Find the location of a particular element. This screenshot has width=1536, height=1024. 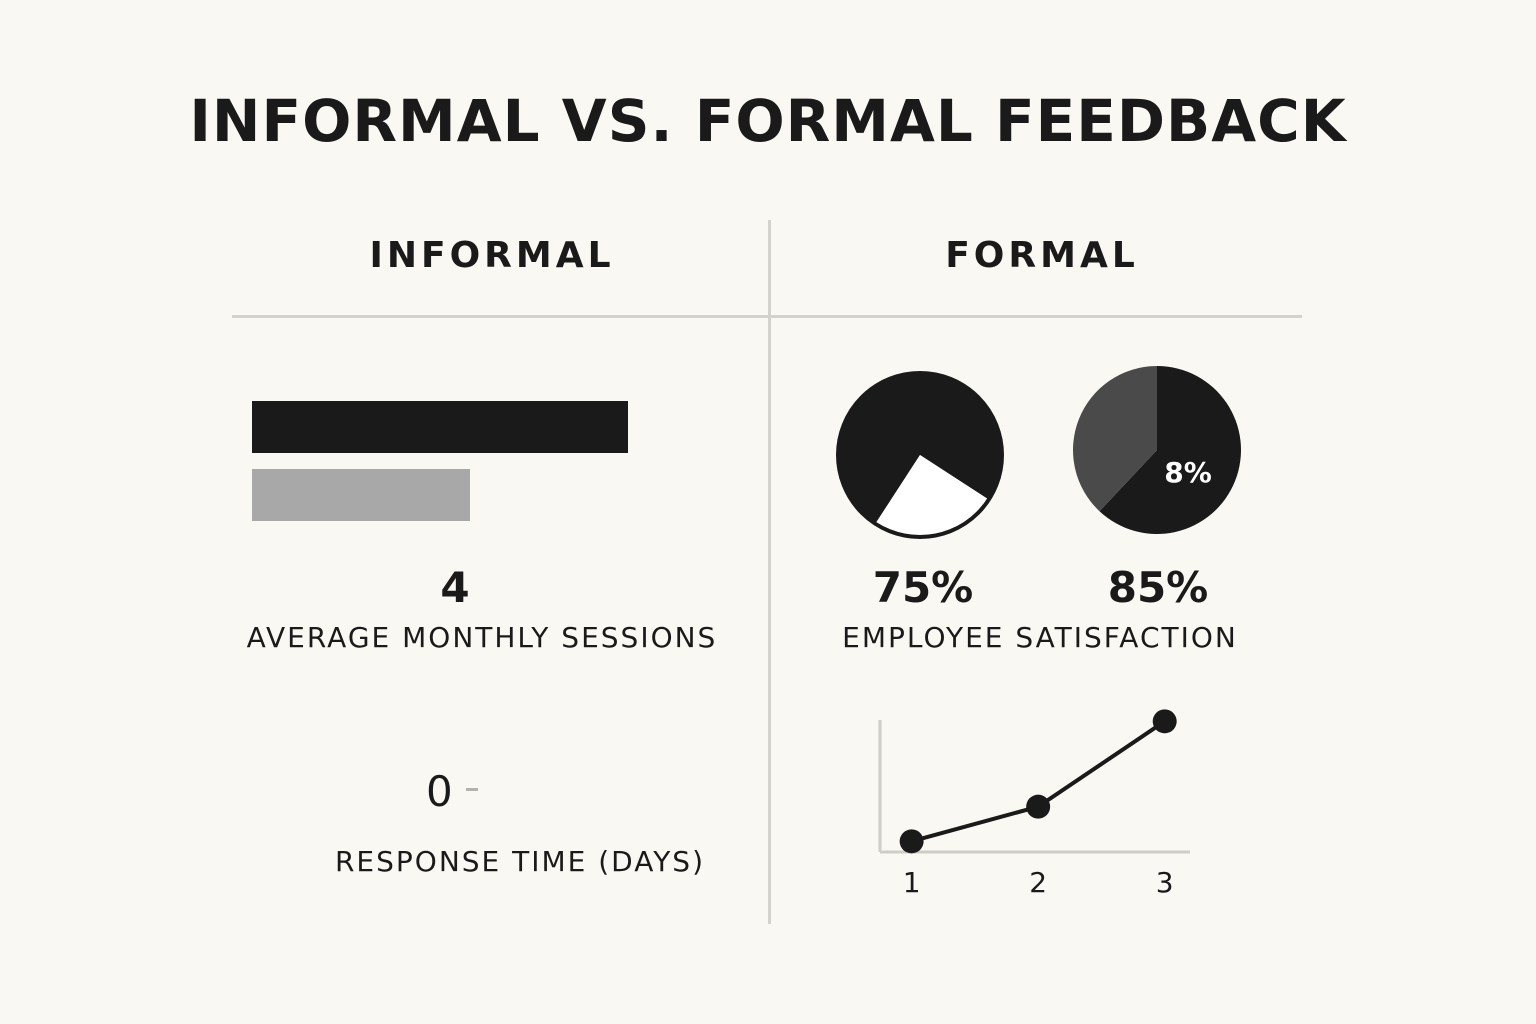

response-time-tick is located at coordinates (472, 789).